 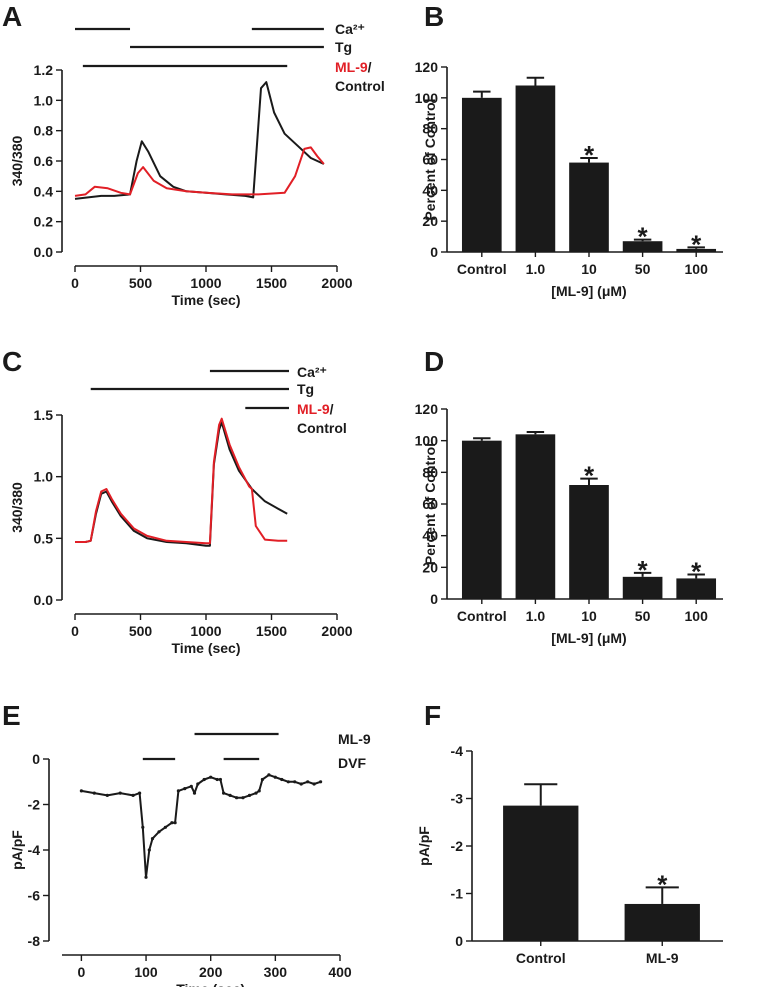 What do you see at coordinates (205, 283) in the screenshot?
I see `x-tick-label: 1000` at bounding box center [205, 283].